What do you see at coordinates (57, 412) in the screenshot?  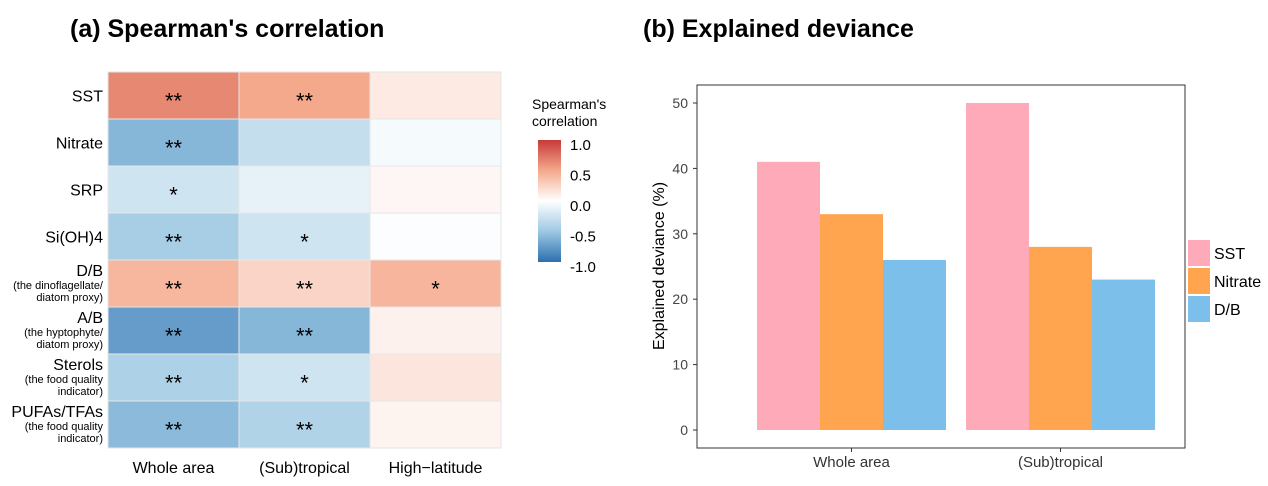 I see `row-label: PUFAs/TFAs` at bounding box center [57, 412].